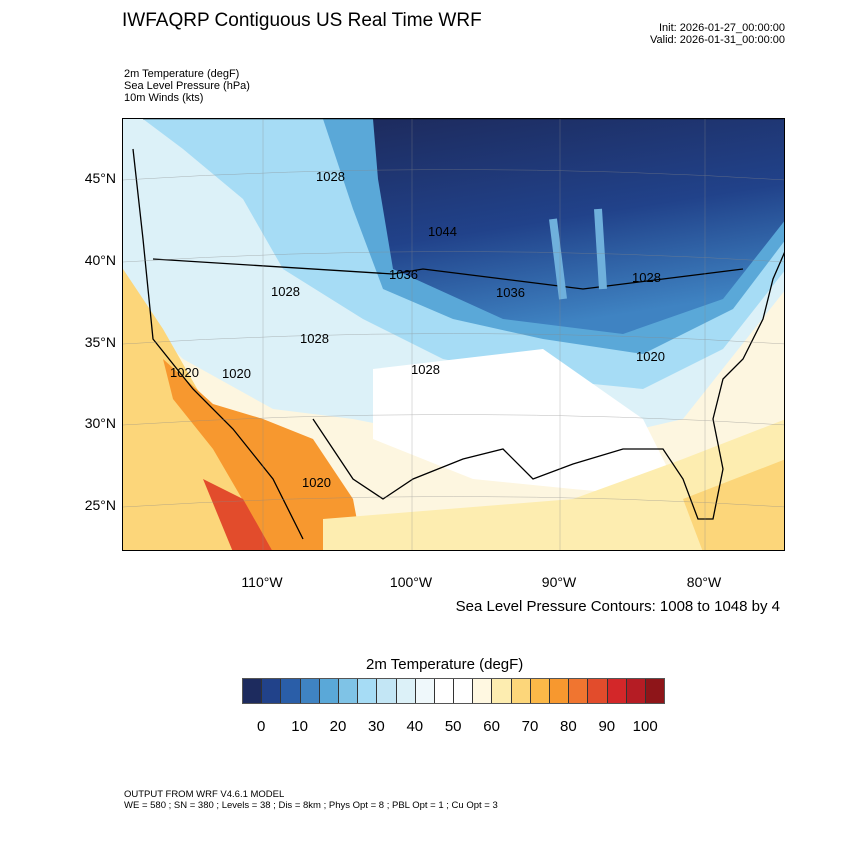  I want to click on valid-time: Valid: 2026-01-31_00:00:00, so click(717, 40).